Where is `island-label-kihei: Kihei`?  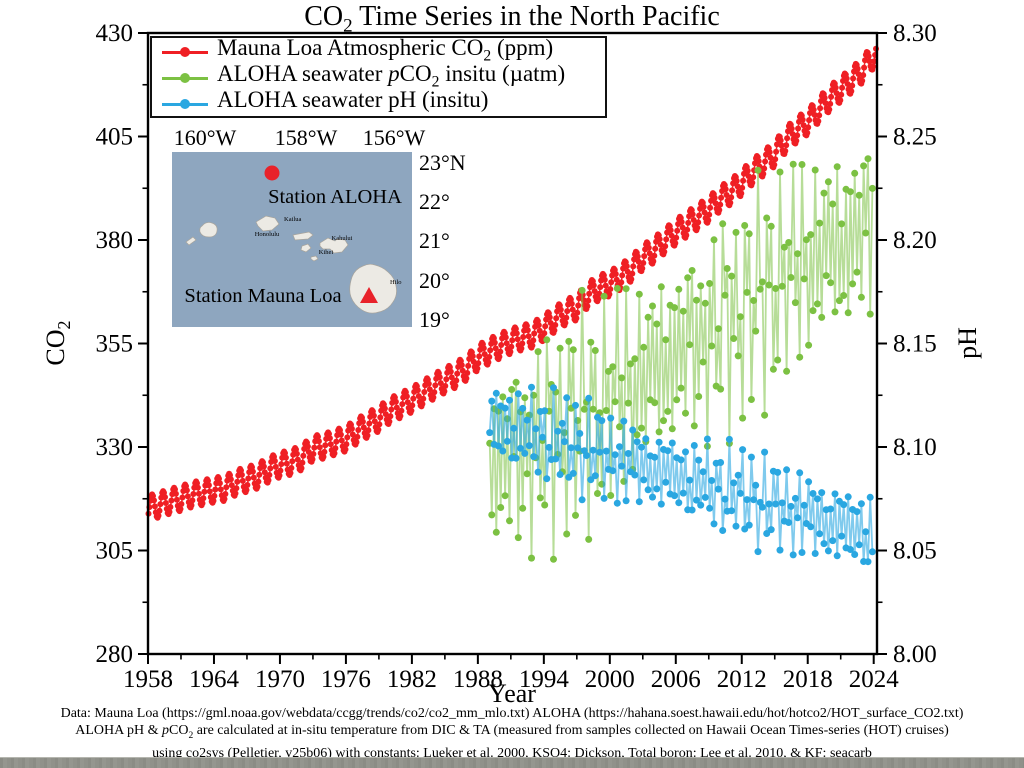 island-label-kihei: Kihei is located at coordinates (326, 252).